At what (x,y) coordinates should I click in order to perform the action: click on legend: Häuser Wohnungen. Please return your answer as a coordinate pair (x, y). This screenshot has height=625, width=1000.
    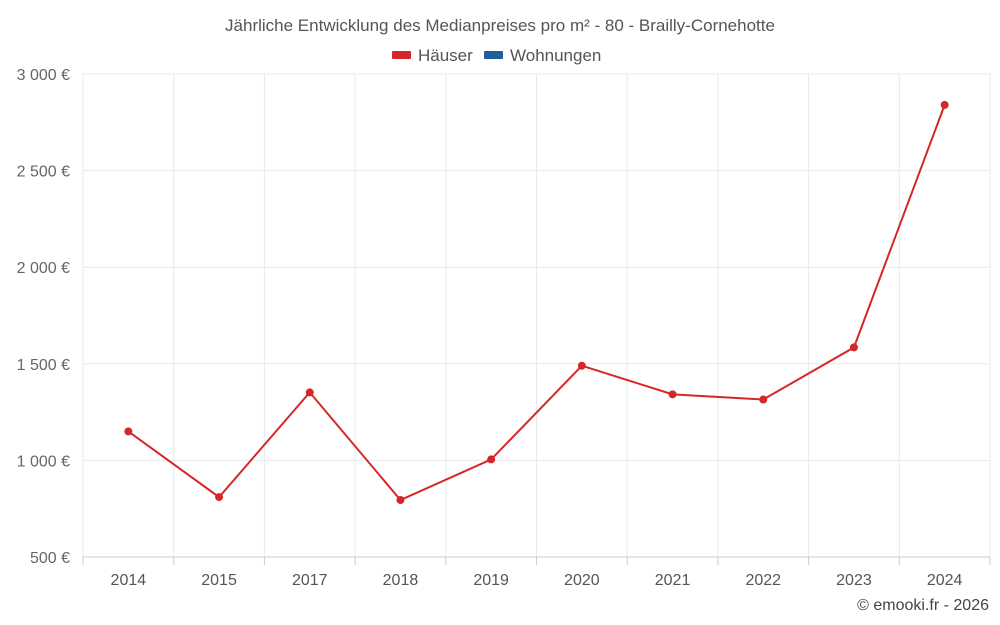
    Looking at the image, I should click on (496, 55).